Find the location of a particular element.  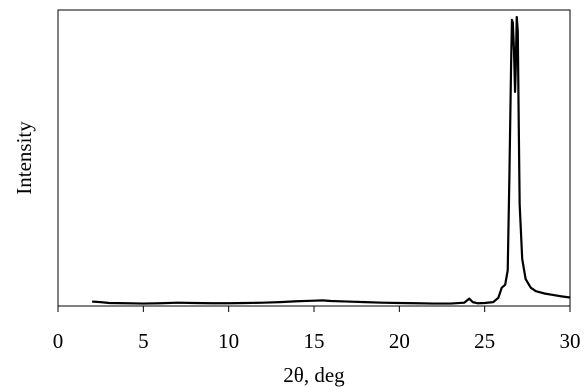

x-tick-label-4: 20 is located at coordinates (399, 341).